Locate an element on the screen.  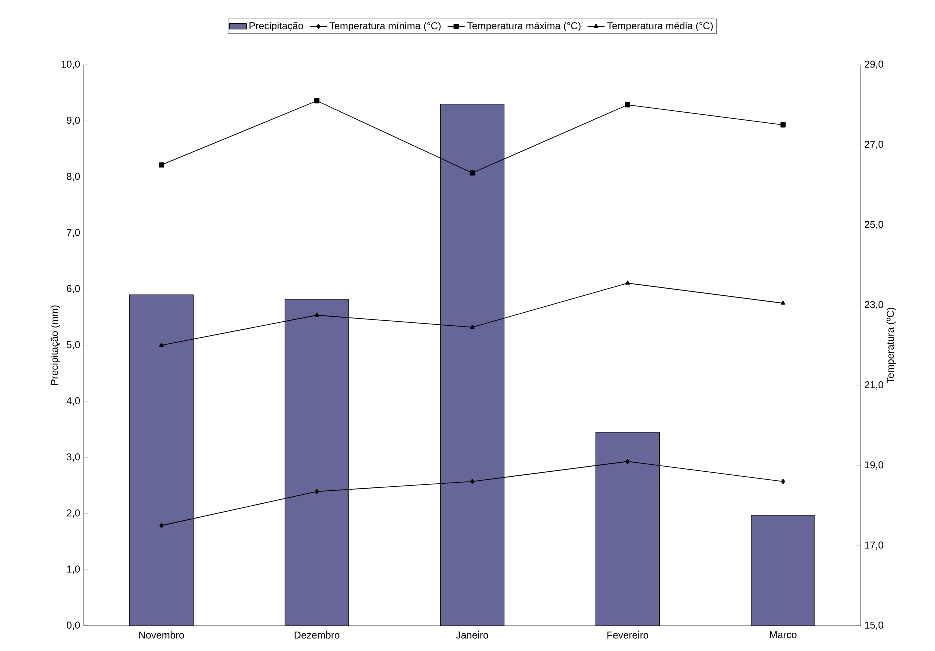
y2-tick-label: 19,0 is located at coordinates (874, 466).